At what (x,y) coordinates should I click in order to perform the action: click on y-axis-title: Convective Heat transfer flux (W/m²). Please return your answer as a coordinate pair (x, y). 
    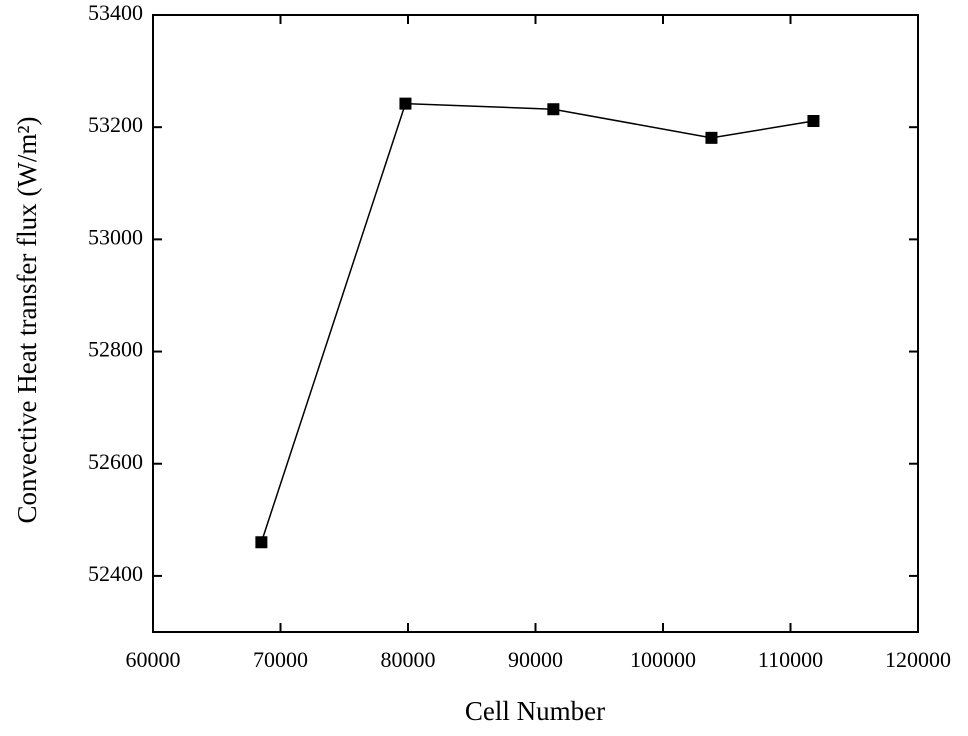
    Looking at the image, I should click on (27, 320).